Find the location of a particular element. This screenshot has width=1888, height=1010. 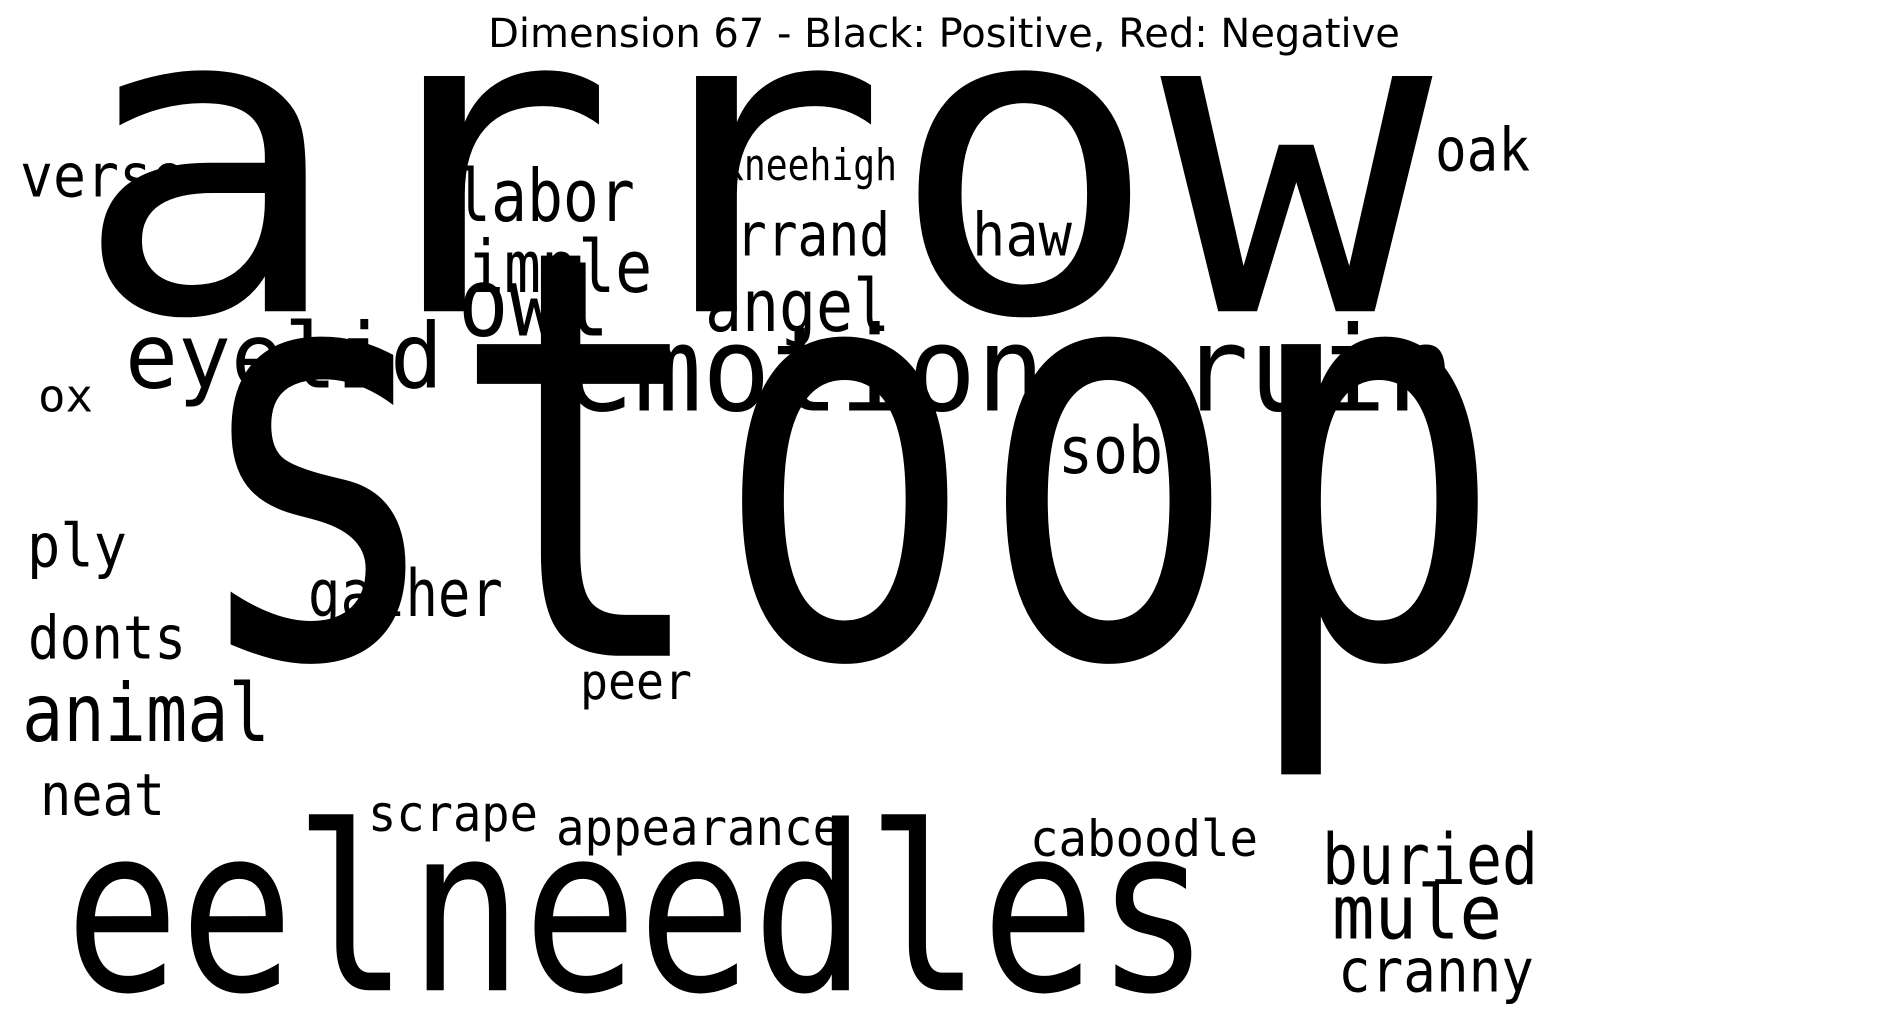

word-eelneedles: eelneedles is located at coordinates (638, 894).